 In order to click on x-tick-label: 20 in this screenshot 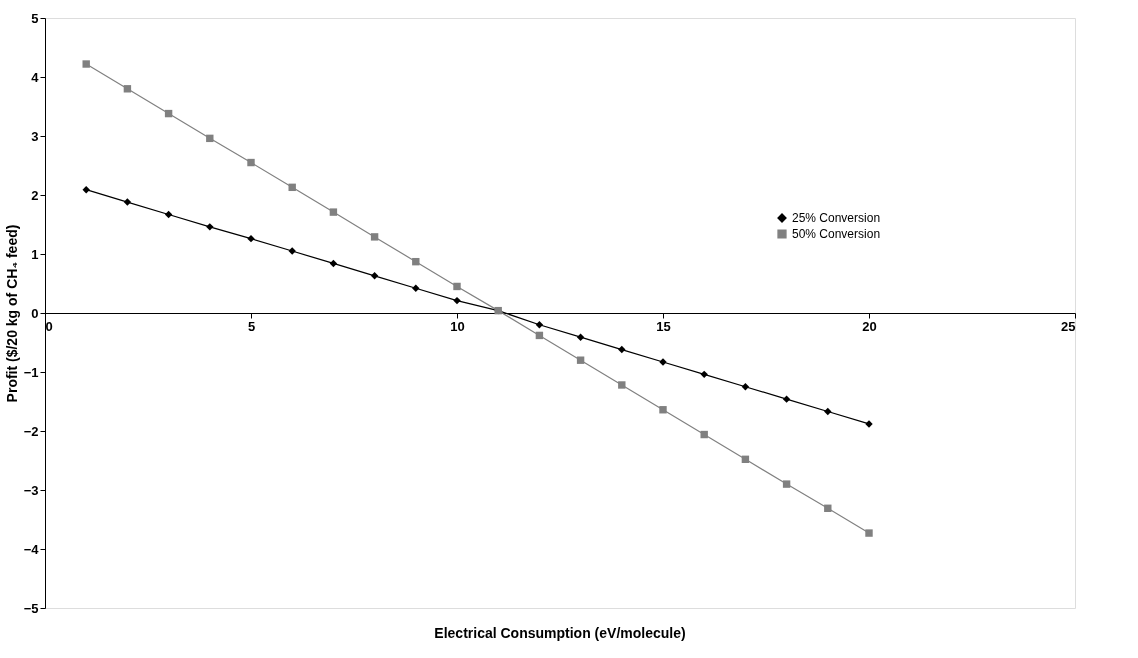, I will do `click(869, 326)`.